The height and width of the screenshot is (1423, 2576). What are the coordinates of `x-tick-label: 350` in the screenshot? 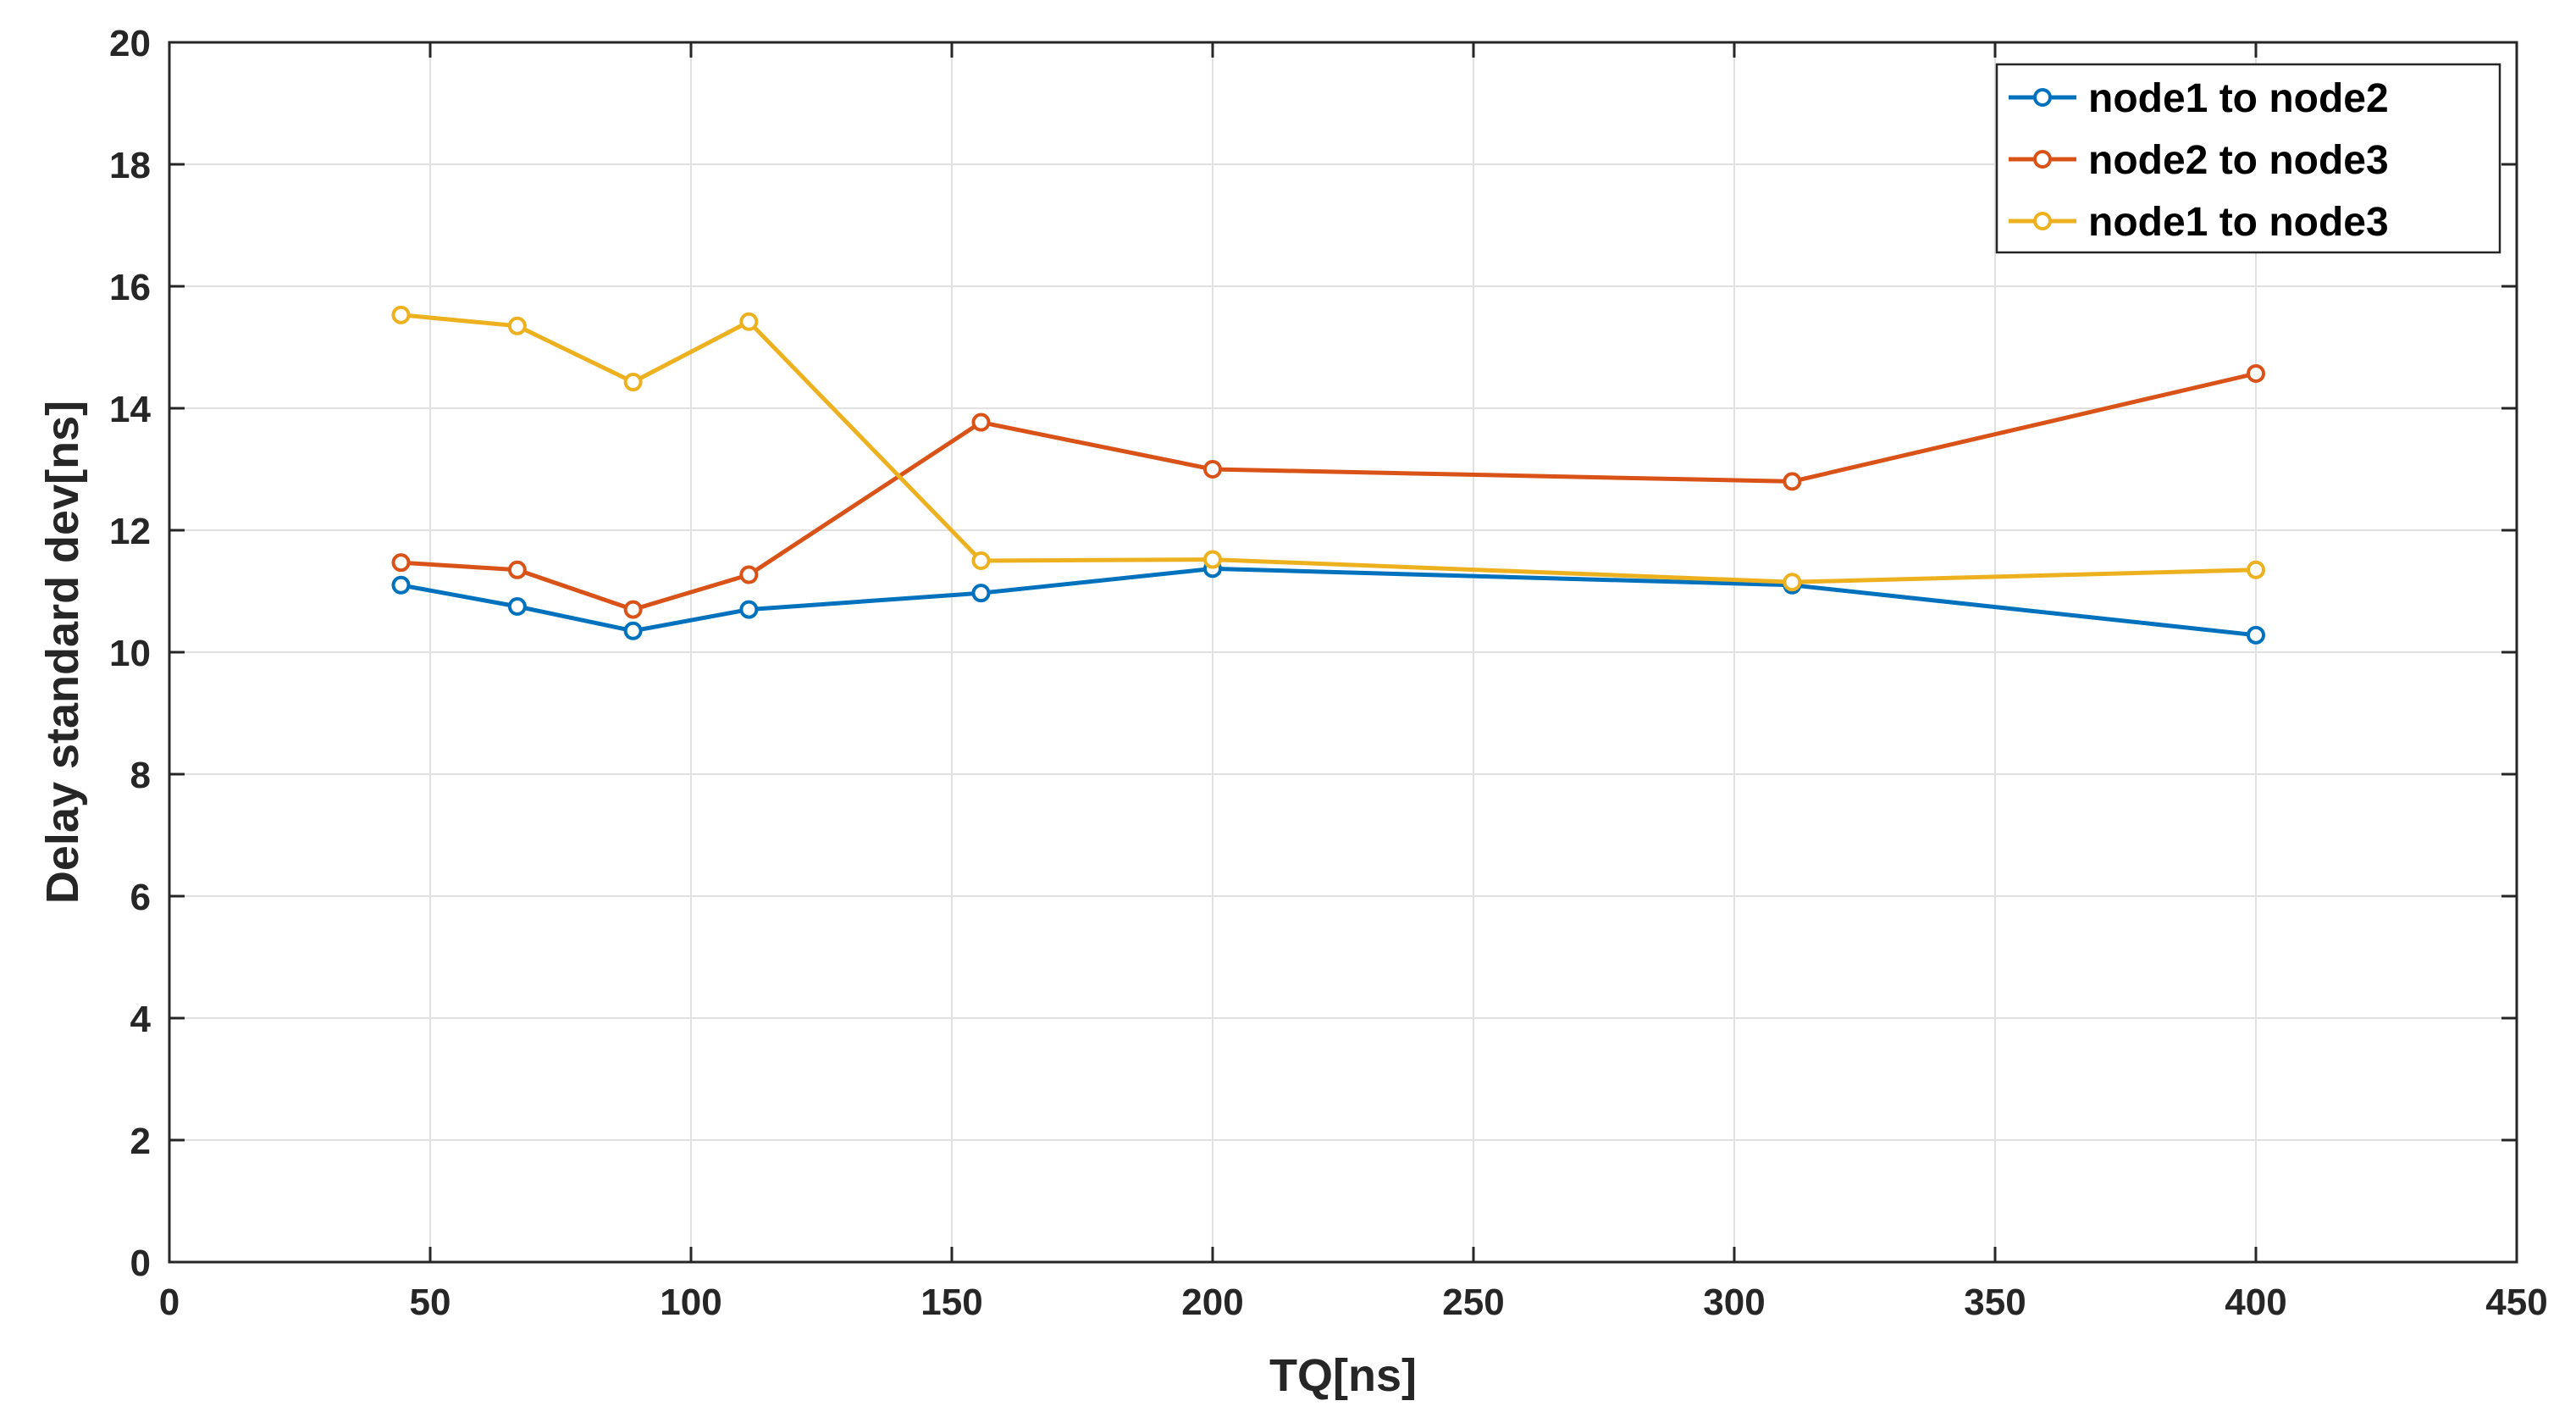 It's located at (1995, 1303).